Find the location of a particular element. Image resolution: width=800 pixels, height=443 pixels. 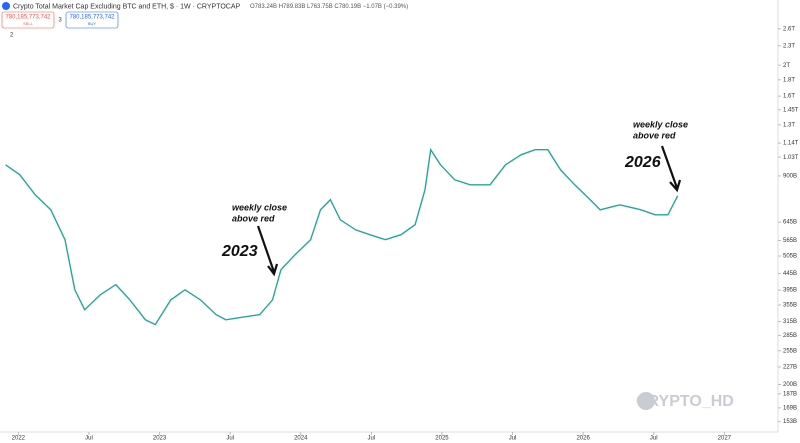

y-tick-label: 1.6T is located at coordinates (789, 97).